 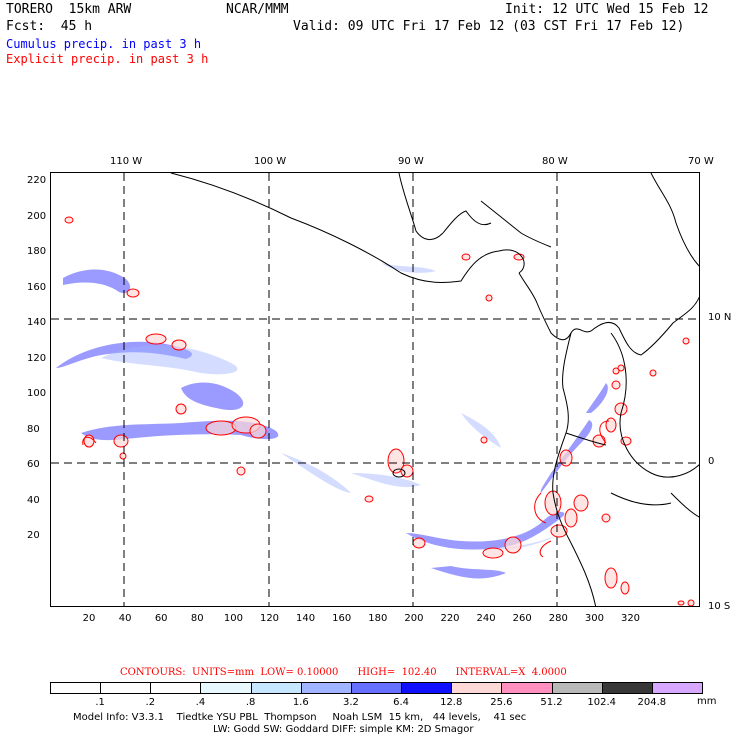 What do you see at coordinates (89, 618) in the screenshot?
I see `x-tick-label: 20` at bounding box center [89, 618].